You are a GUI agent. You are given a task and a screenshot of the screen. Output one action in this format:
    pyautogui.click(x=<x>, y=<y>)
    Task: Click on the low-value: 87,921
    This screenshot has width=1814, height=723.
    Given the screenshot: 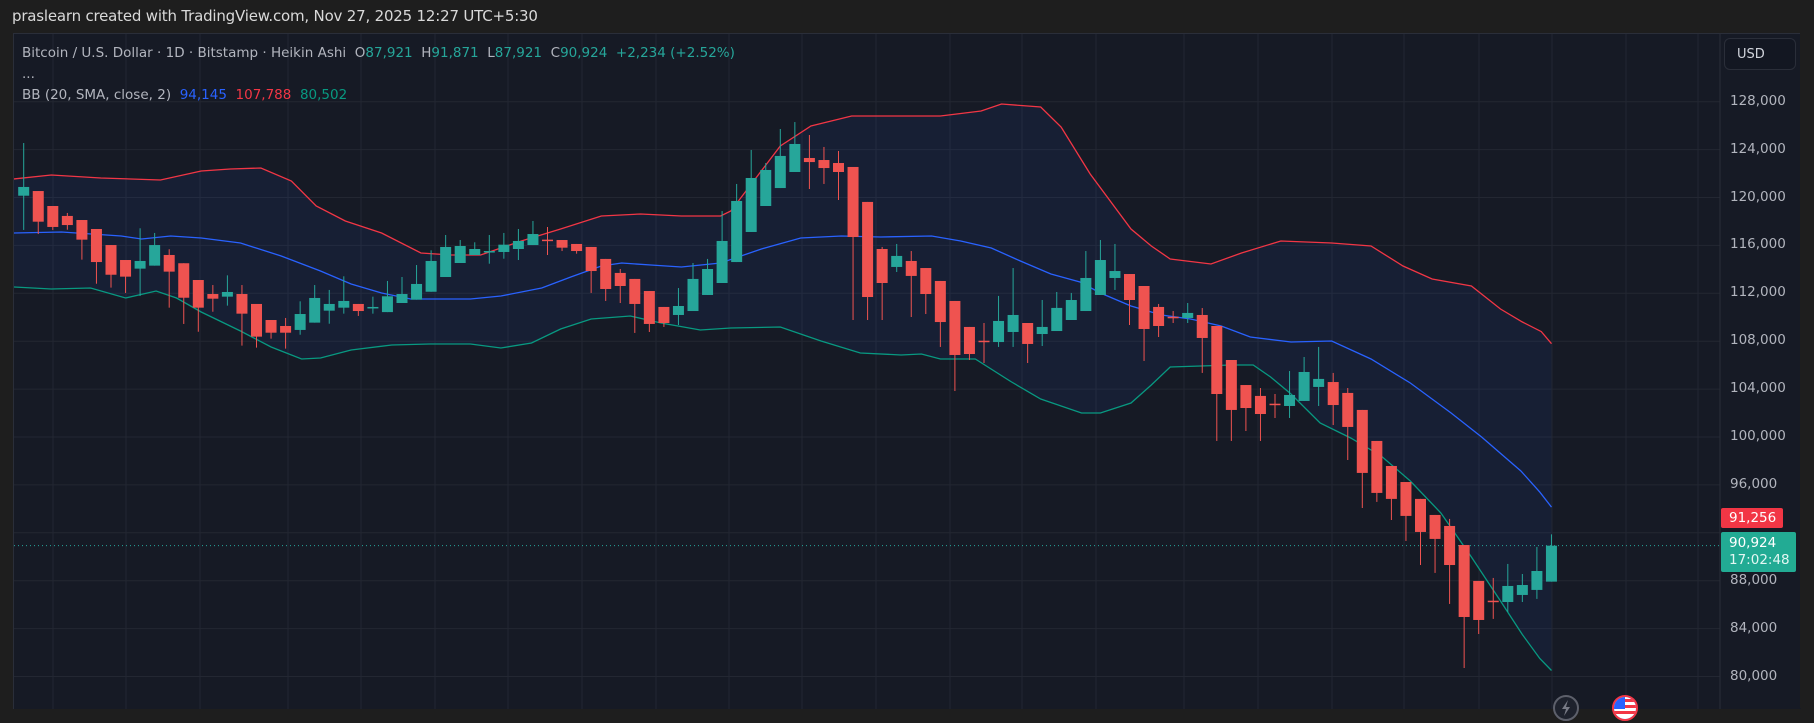 What is the action you would take?
    pyautogui.click(x=518, y=53)
    